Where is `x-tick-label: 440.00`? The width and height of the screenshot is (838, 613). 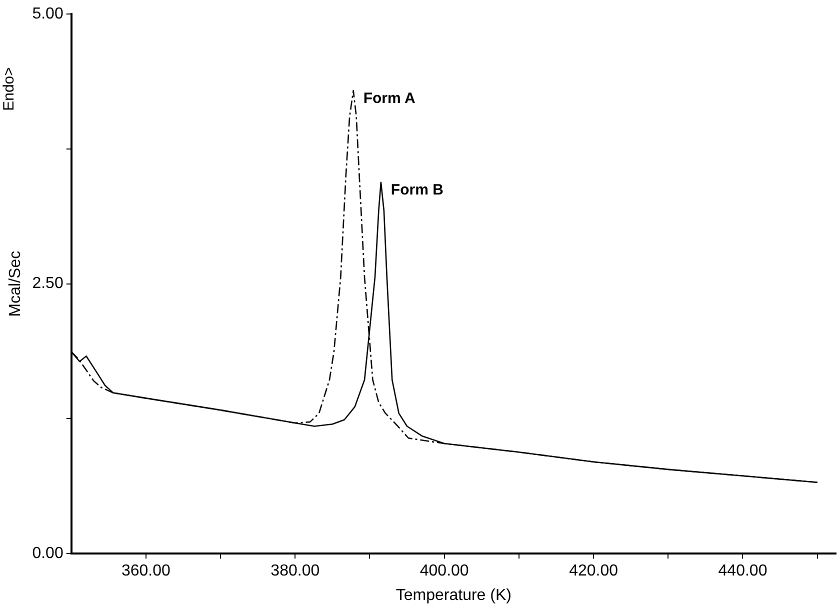 x-tick-label: 440.00 is located at coordinates (743, 571).